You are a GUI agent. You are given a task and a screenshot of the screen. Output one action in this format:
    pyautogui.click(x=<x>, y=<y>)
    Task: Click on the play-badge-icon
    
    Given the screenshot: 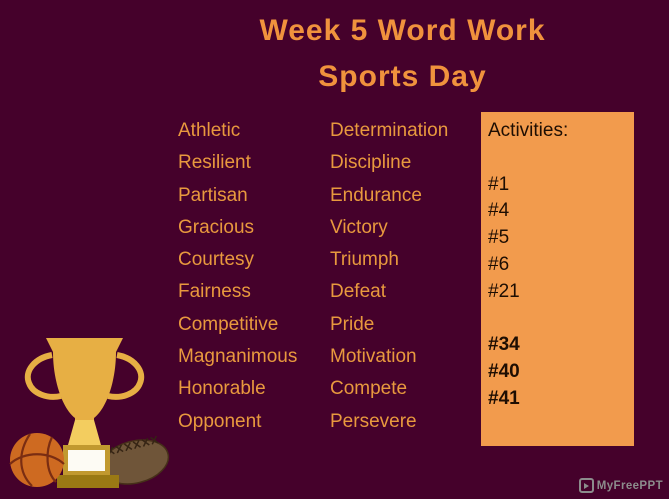 What is the action you would take?
    pyautogui.click(x=586, y=485)
    